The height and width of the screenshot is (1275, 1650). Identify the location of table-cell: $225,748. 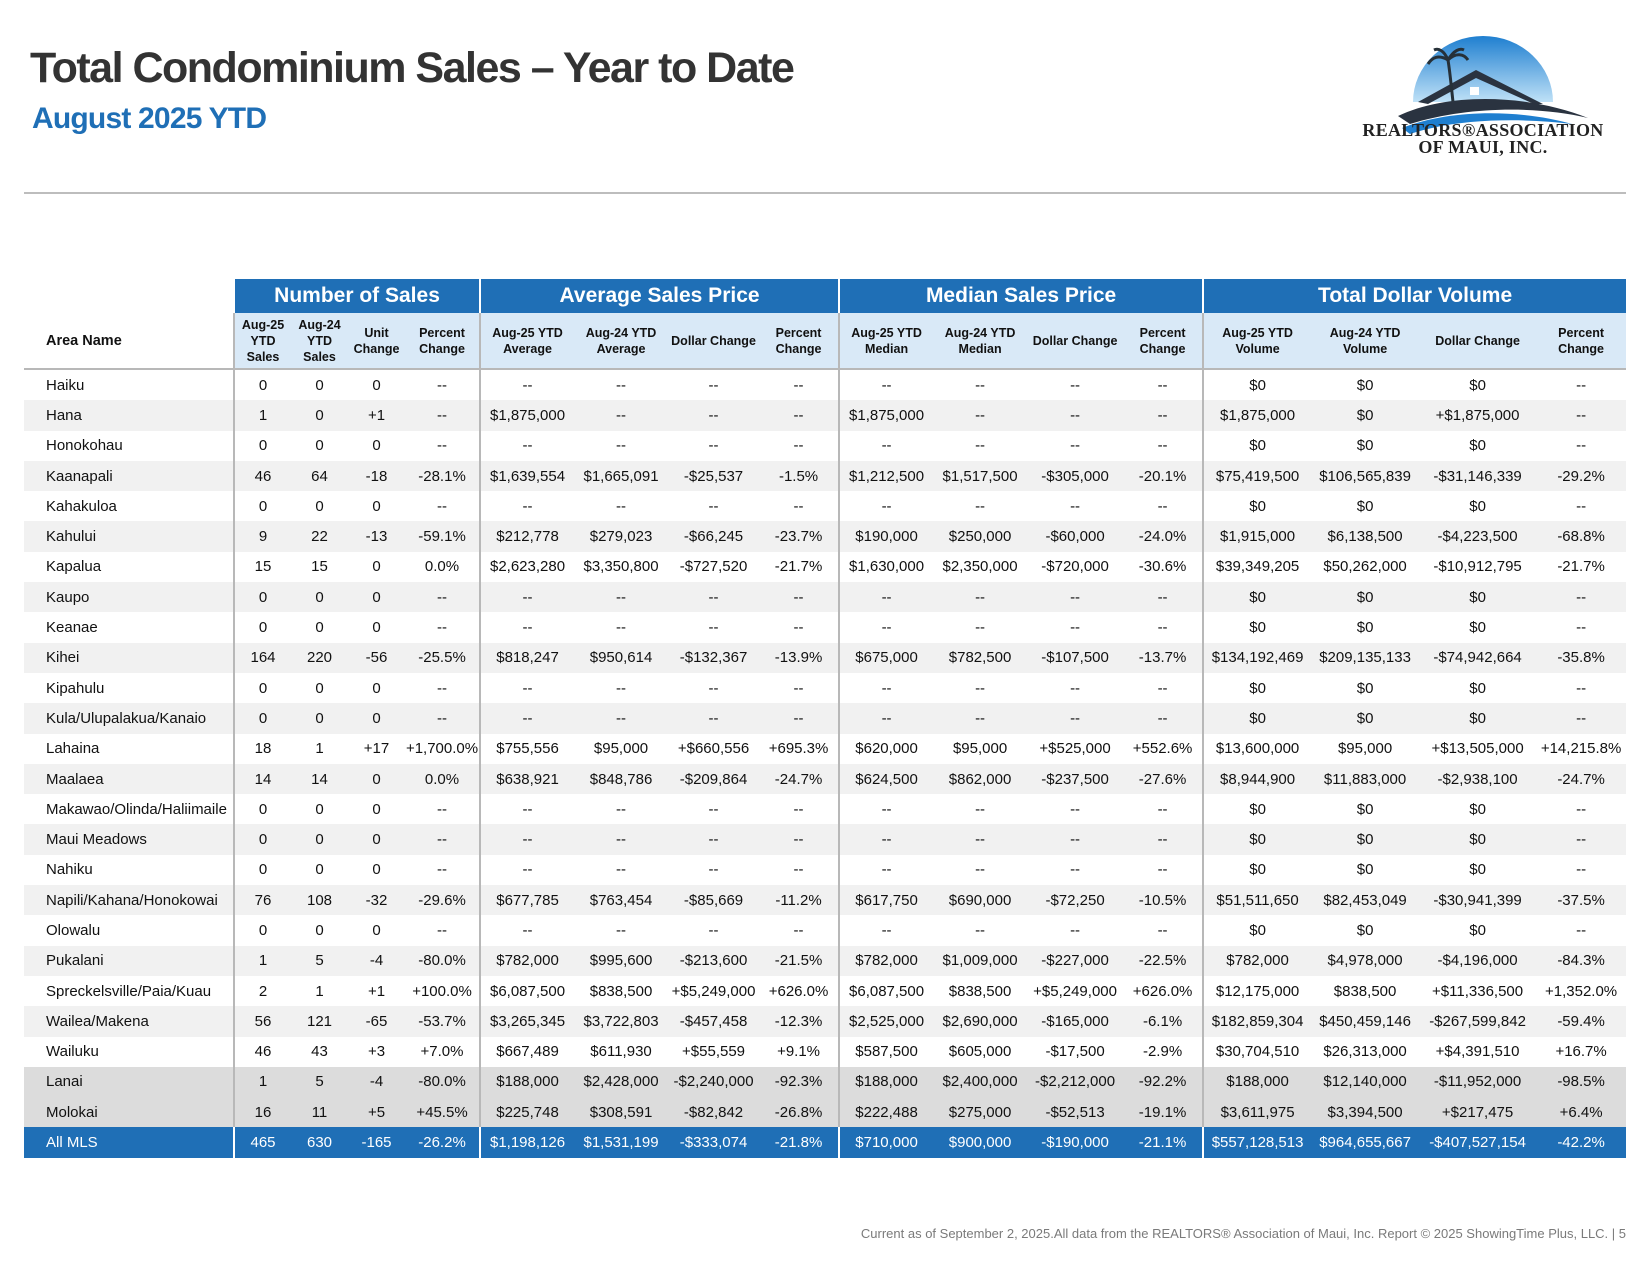
(527, 1112).